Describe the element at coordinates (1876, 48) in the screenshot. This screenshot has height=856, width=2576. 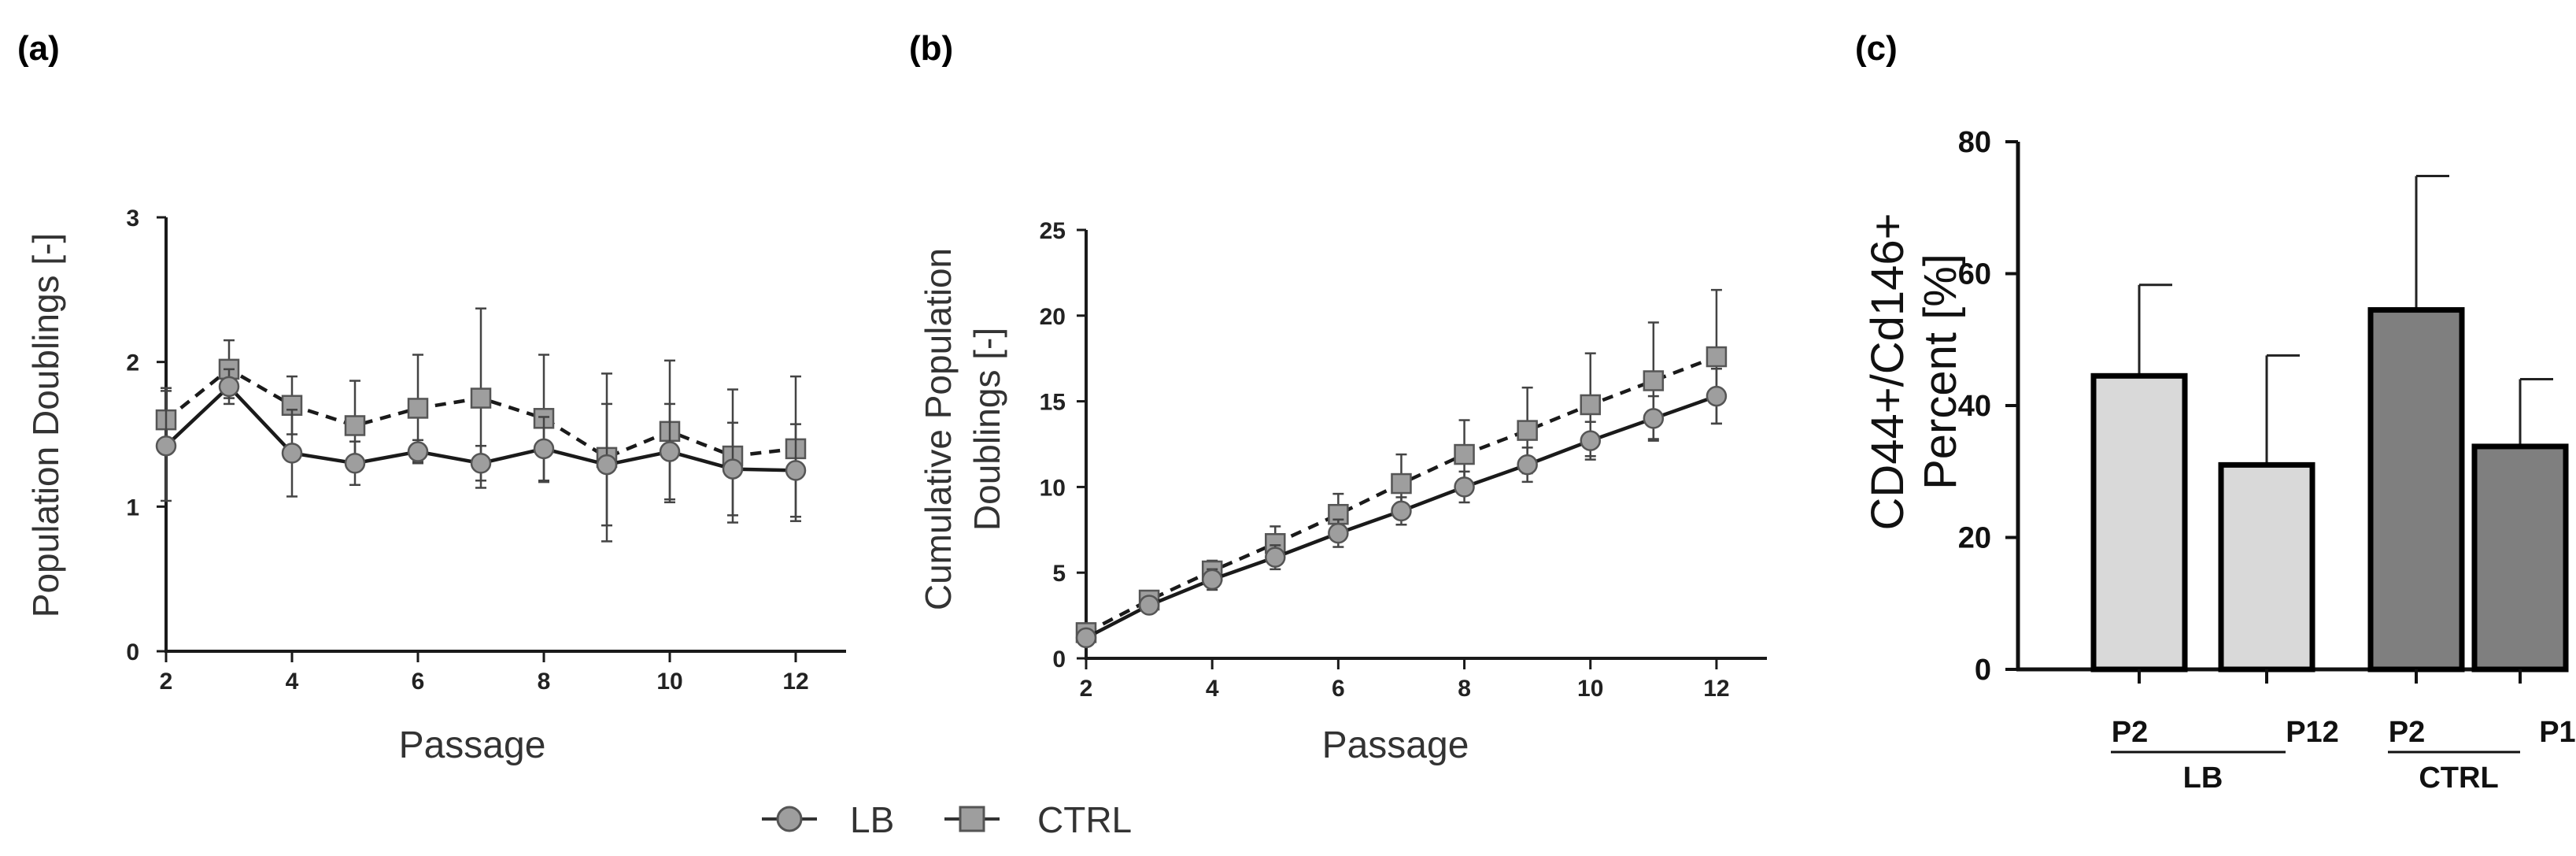
I see `panel-c-label: (c)` at that location.